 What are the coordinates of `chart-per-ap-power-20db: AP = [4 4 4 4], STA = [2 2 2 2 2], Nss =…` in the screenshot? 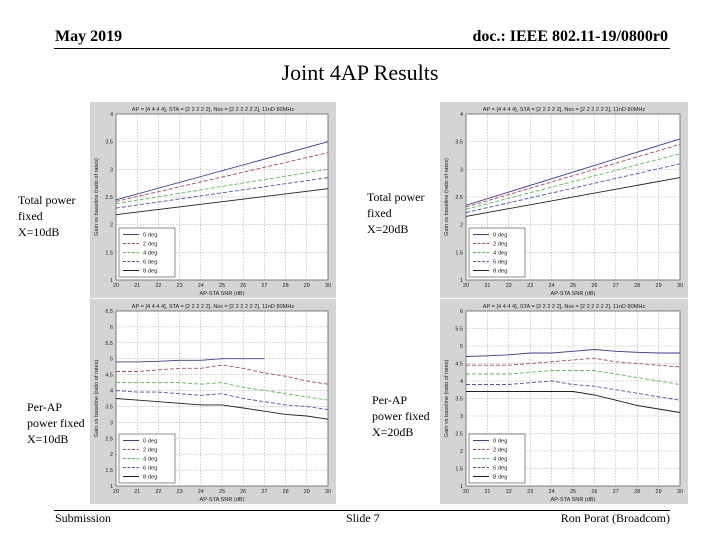 It's located at (564, 401).